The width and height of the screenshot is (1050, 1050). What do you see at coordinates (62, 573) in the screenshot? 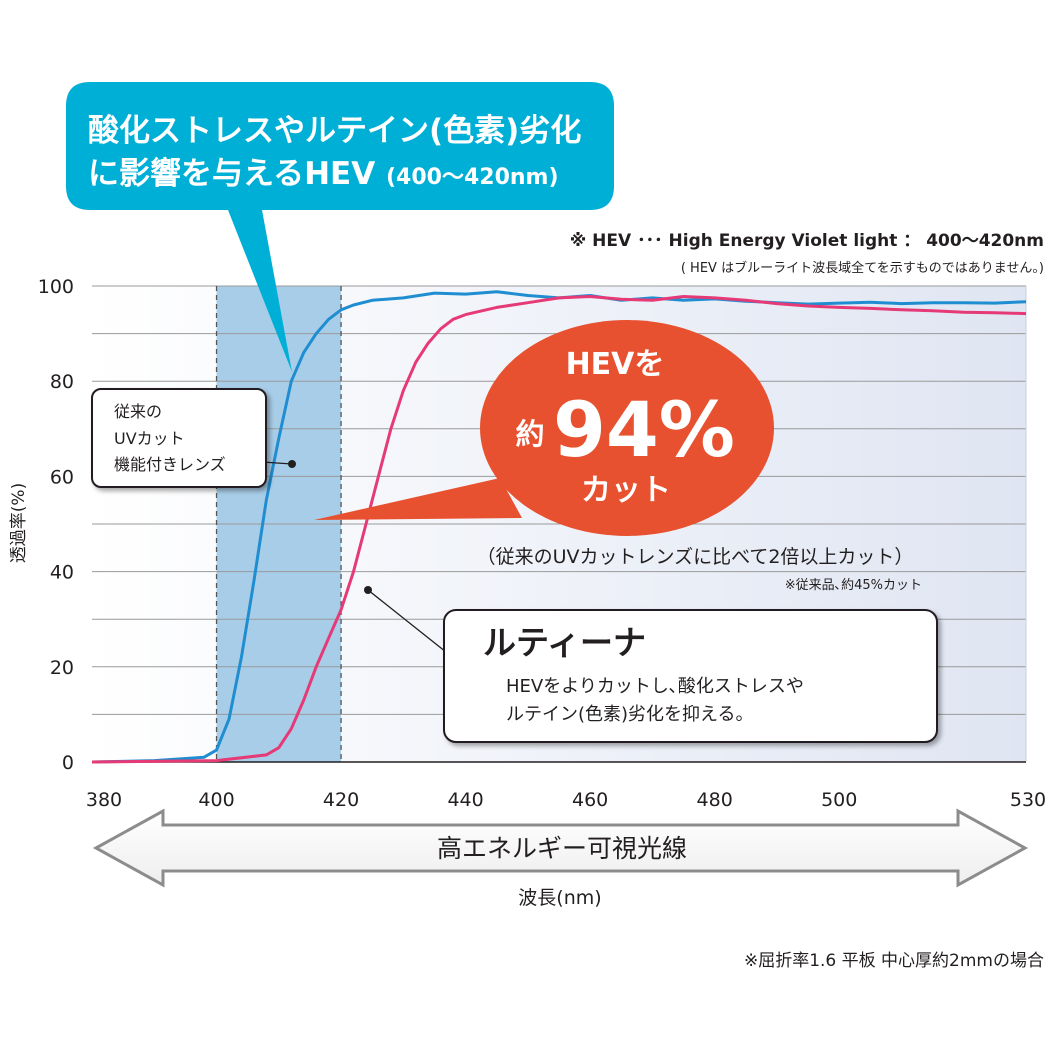
I see `y-tick-label: 40` at bounding box center [62, 573].